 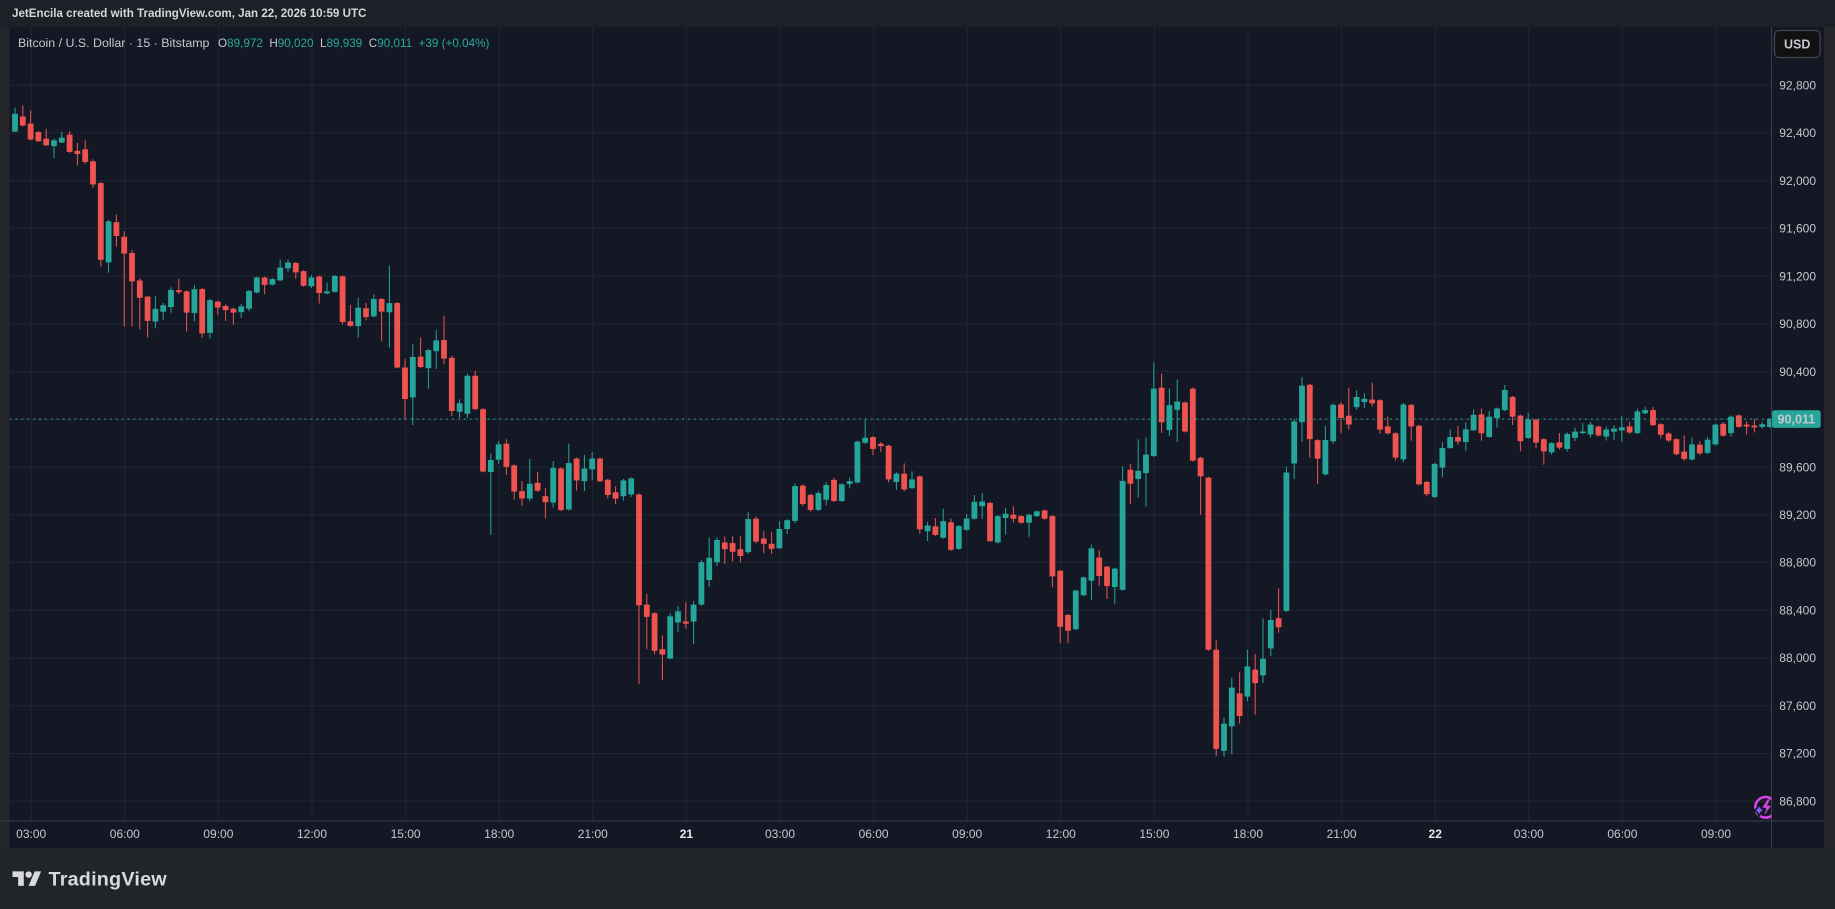 I want to click on svg-text: 88,000, so click(x=1797, y=658).